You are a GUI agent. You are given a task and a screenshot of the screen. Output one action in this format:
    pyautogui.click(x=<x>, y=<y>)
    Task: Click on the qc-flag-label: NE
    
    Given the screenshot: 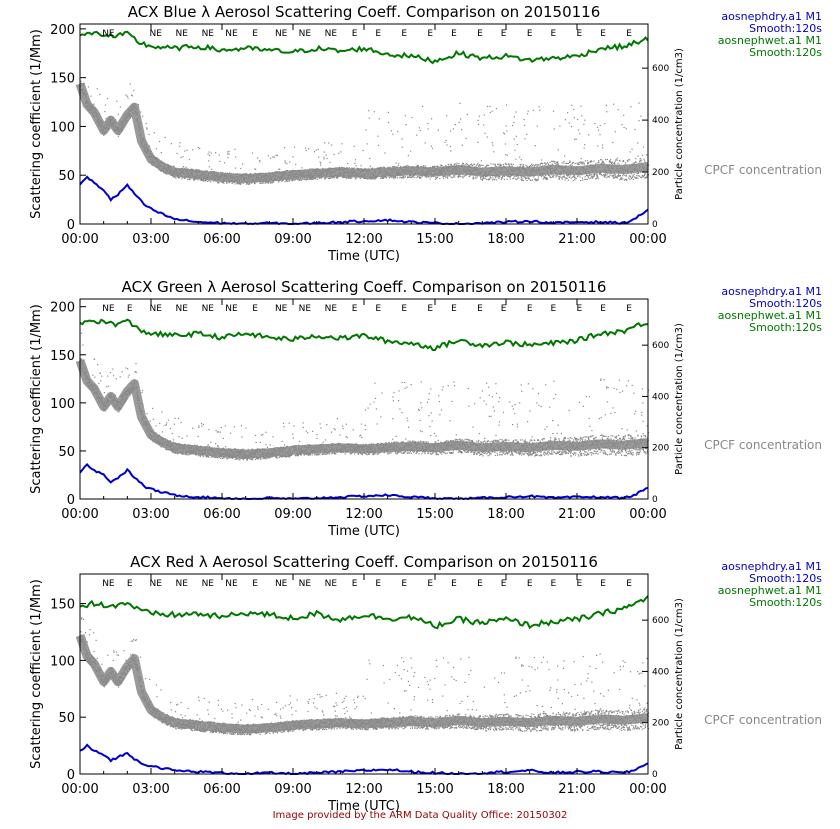 What is the action you would take?
    pyautogui.click(x=281, y=34)
    